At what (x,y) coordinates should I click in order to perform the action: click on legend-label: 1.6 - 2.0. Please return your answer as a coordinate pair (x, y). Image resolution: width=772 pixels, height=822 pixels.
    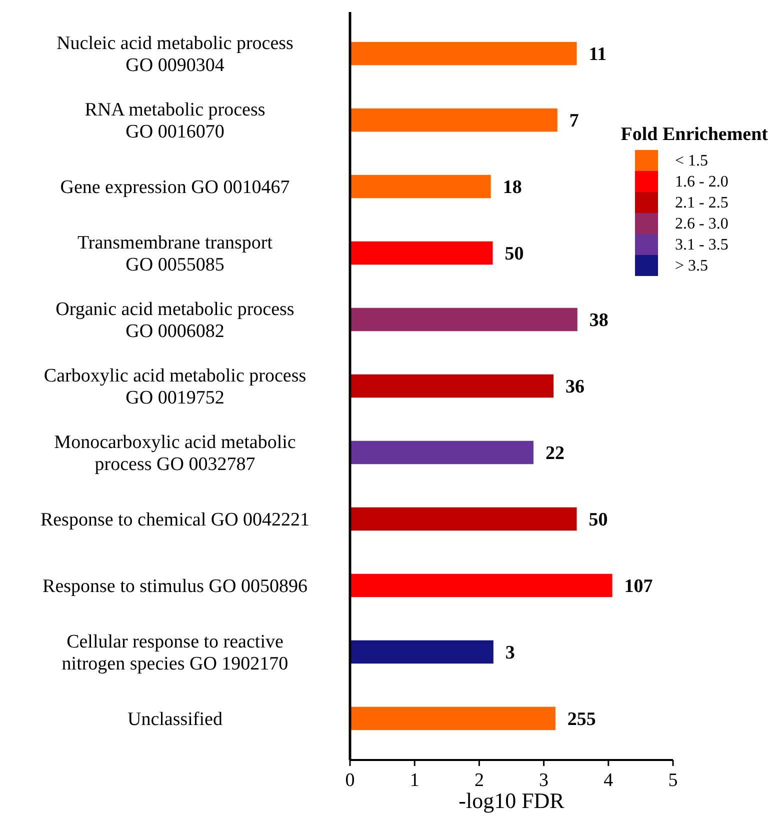
    Looking at the image, I should click on (701, 182).